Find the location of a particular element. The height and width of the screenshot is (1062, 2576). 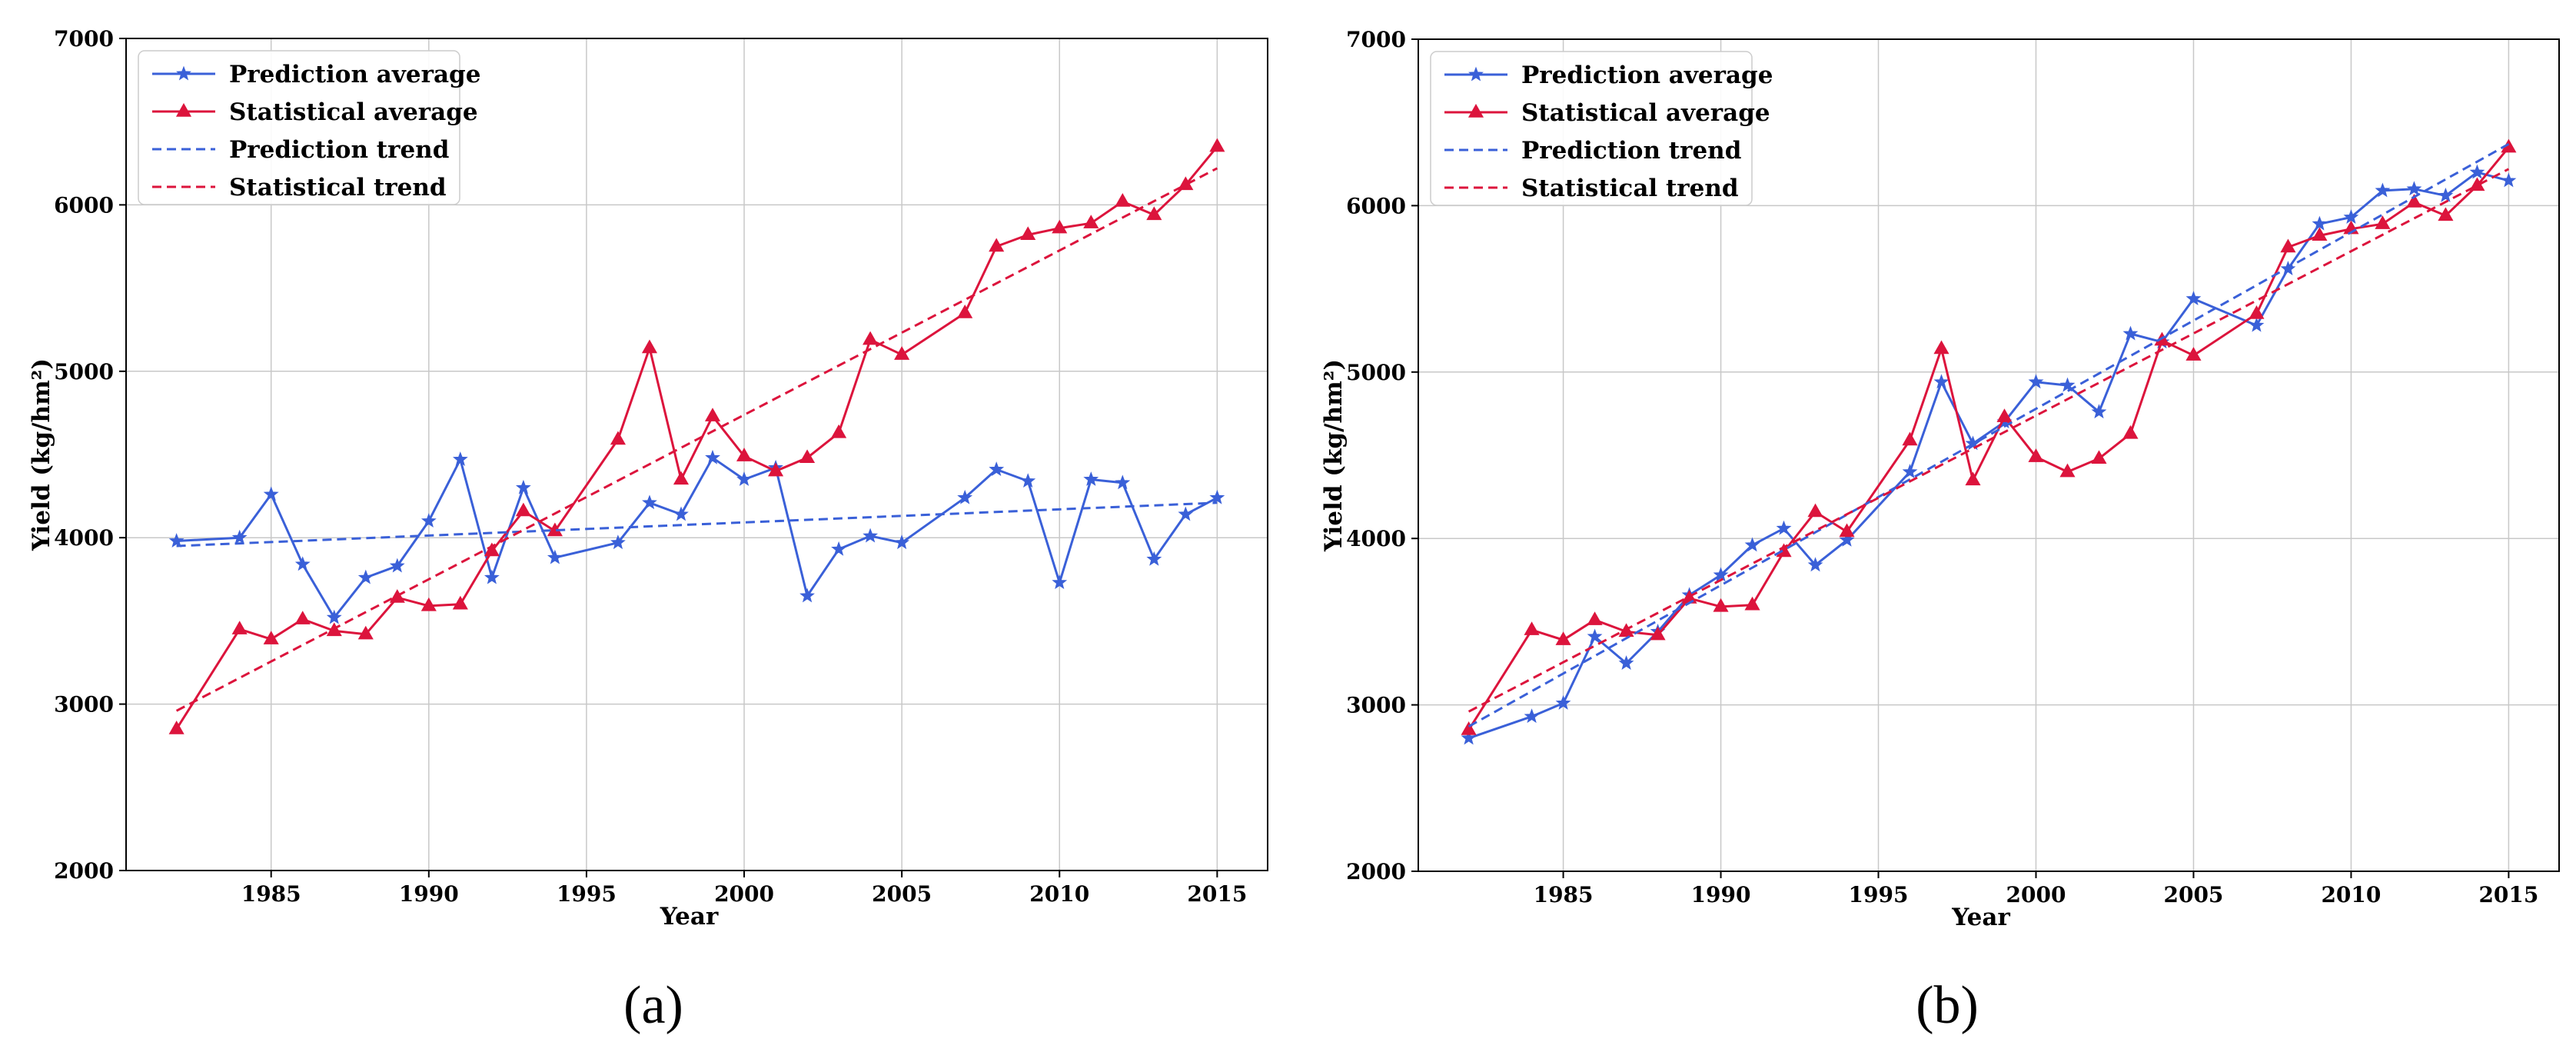

y-tick-label: 3000 is located at coordinates (1376, 705).